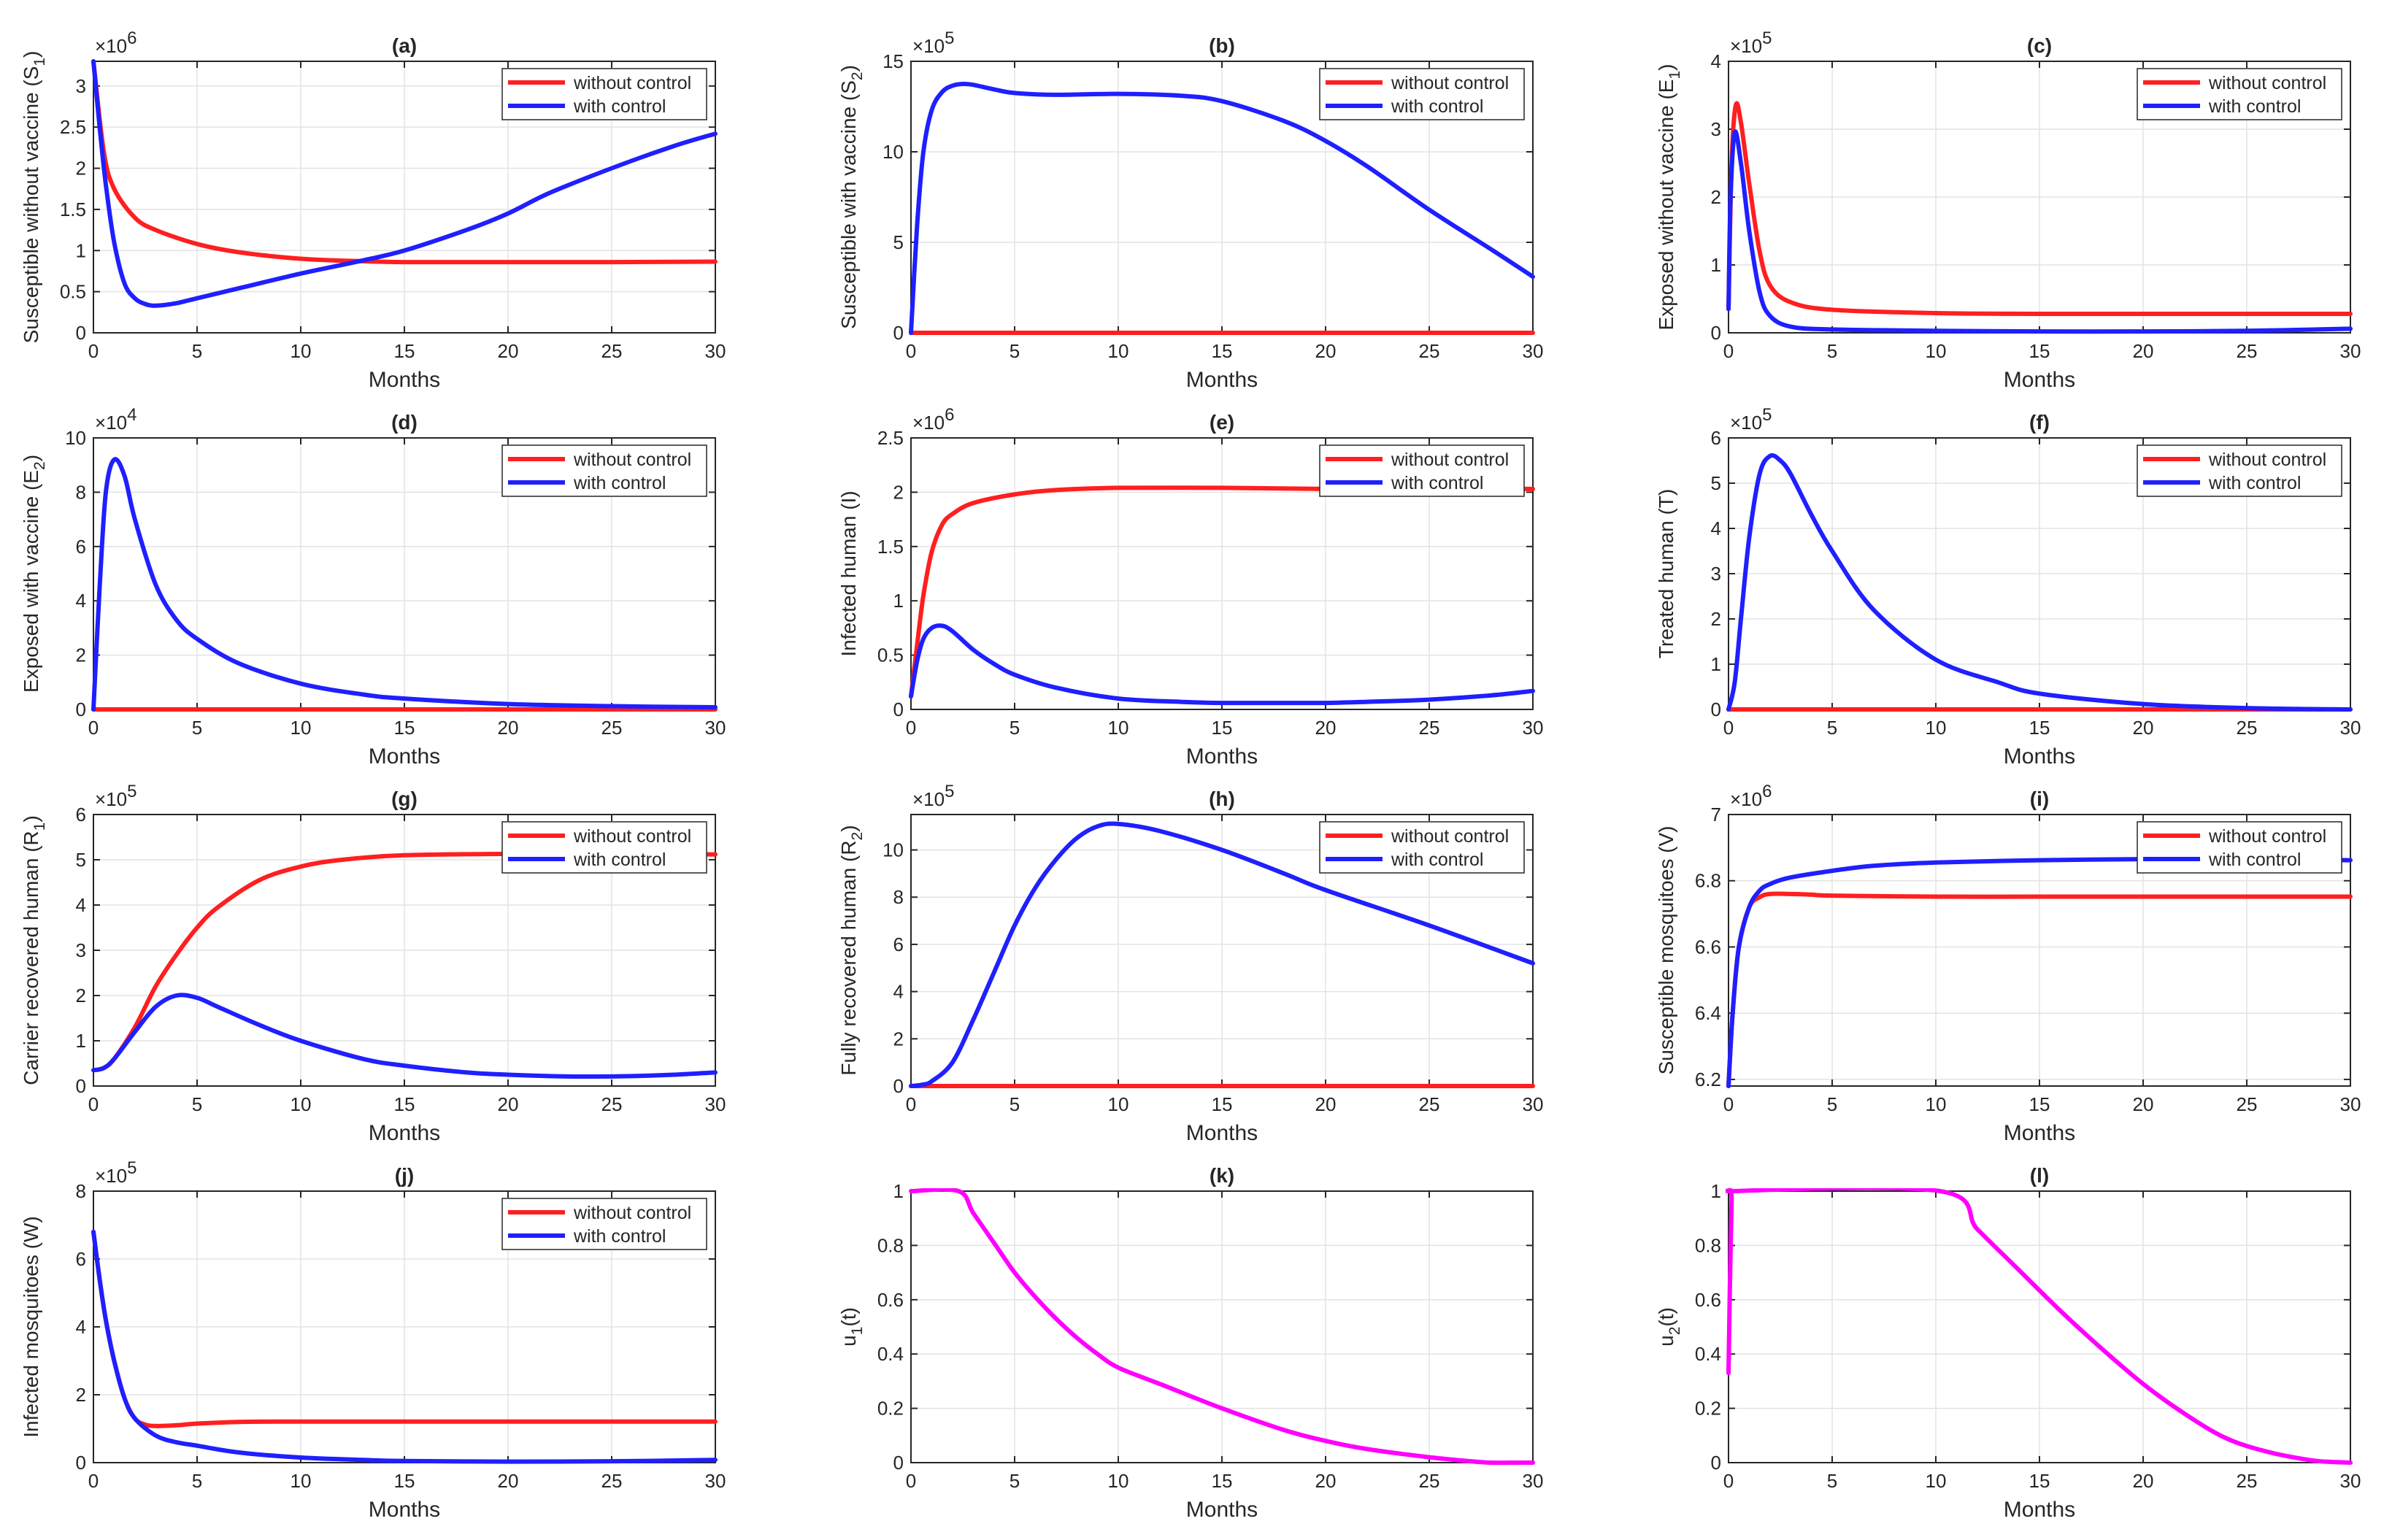 This screenshot has width=2384, height=1540. Describe the element at coordinates (404, 799) in the screenshot. I see `subplot-title: (g)` at that location.